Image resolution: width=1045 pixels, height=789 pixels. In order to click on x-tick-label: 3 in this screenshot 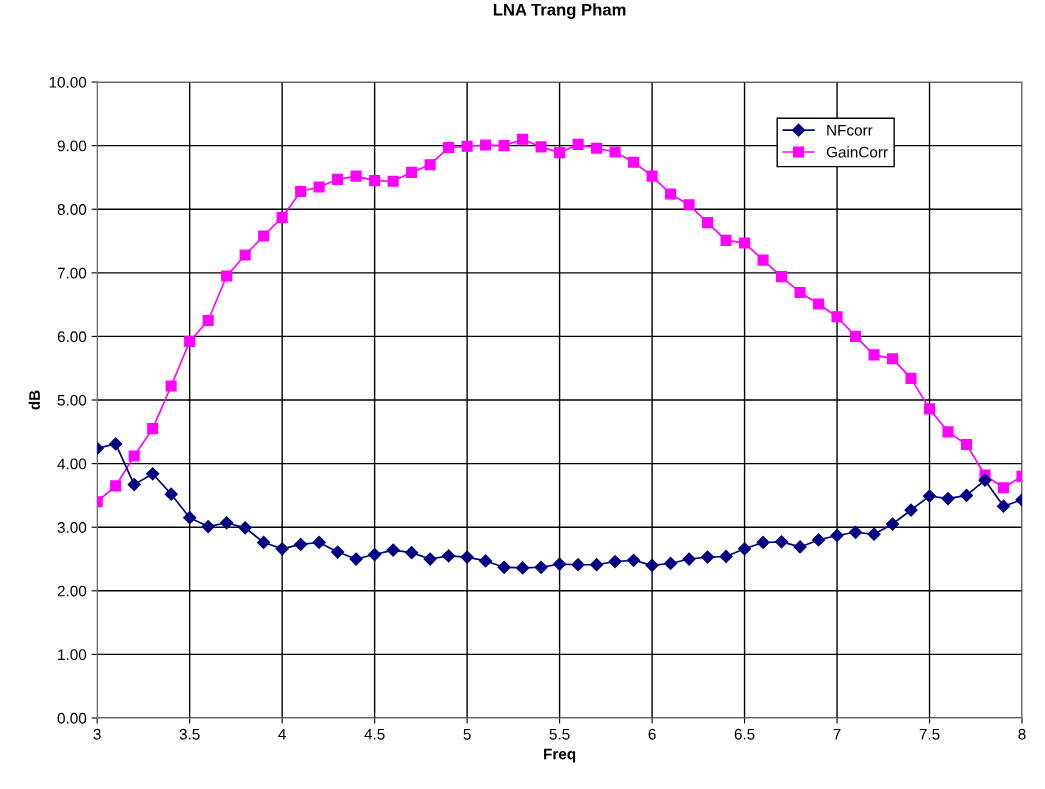, I will do `click(97, 734)`.